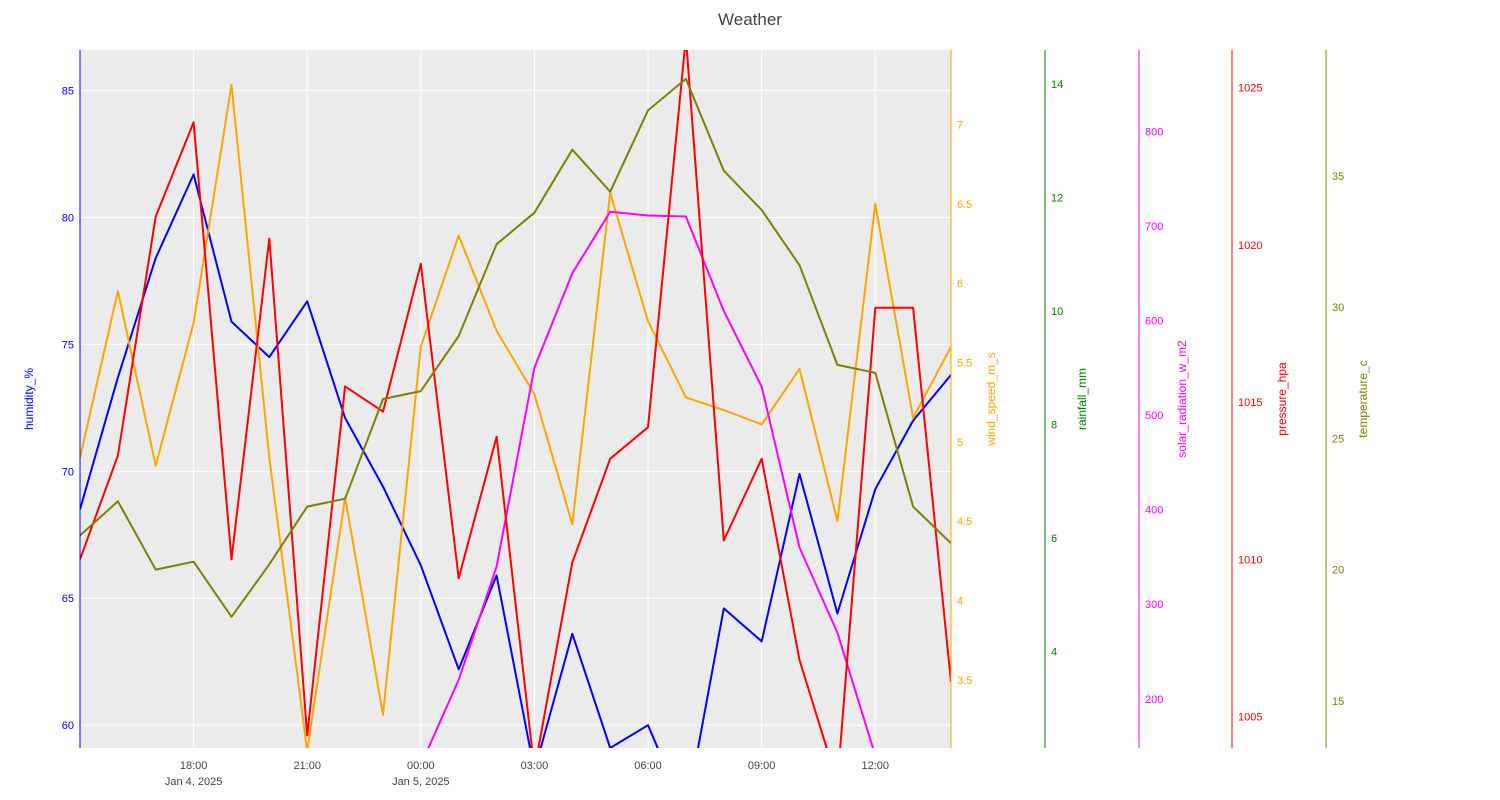 This screenshot has width=1500, height=800. Describe the element at coordinates (1250, 560) in the screenshot. I see `pressure-tick-label: 1010` at that location.